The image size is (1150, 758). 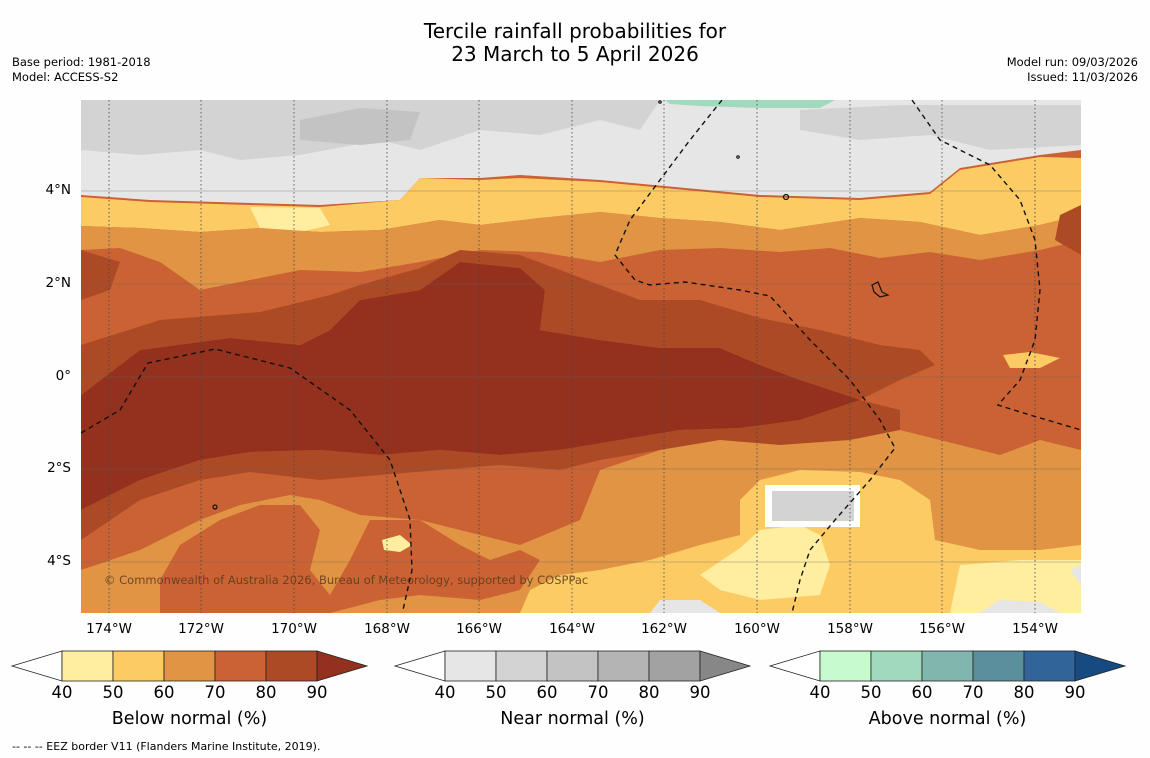 I want to click on longitude-label: 166°W, so click(x=479, y=629).